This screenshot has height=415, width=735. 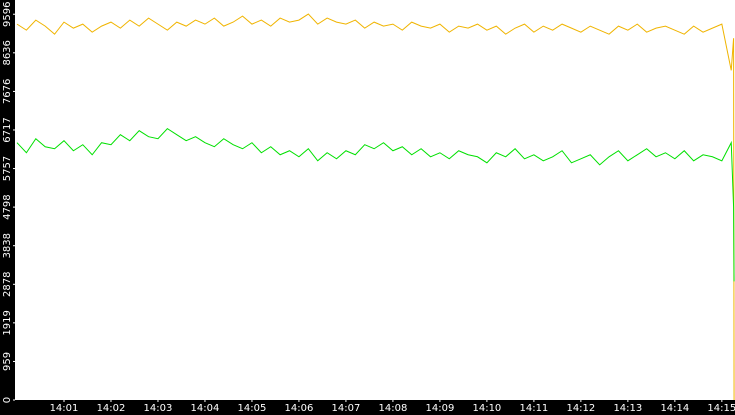 I want to click on x-axis-strip, so click(x=367, y=407).